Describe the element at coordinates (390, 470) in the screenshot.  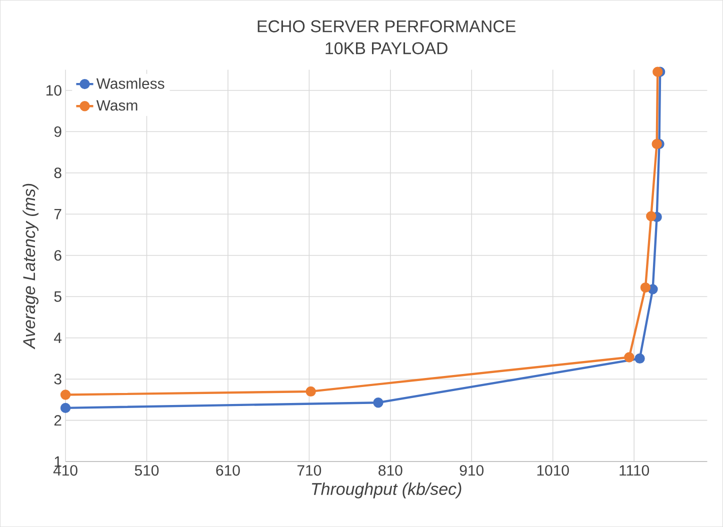
I see `x-tick-label: 810` at that location.